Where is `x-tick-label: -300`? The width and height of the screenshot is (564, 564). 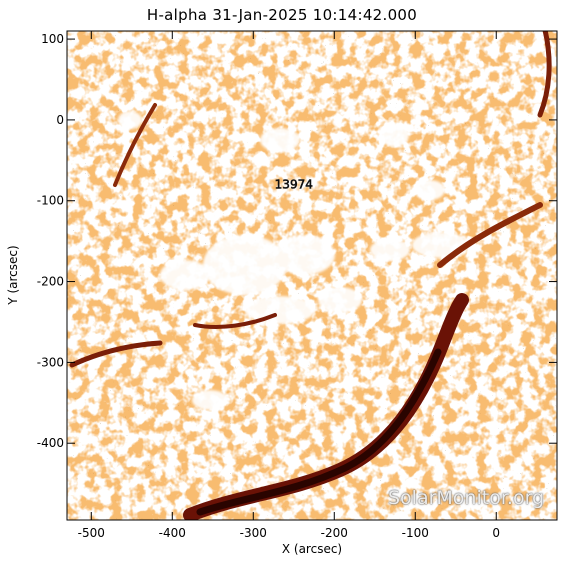 x-tick-label: -300 is located at coordinates (253, 533).